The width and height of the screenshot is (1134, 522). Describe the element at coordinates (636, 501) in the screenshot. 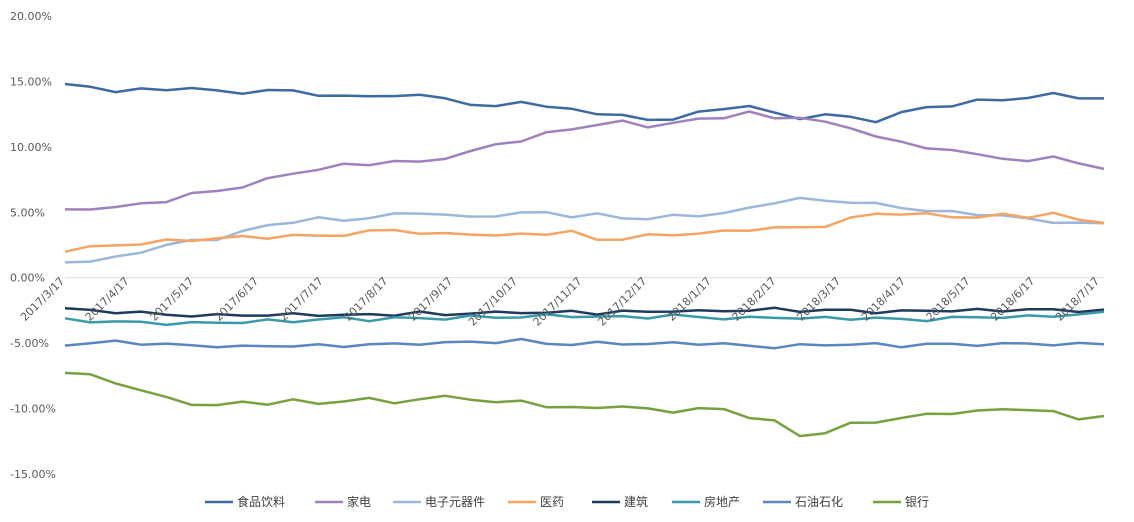

I see `legend-label: 建筑` at that location.